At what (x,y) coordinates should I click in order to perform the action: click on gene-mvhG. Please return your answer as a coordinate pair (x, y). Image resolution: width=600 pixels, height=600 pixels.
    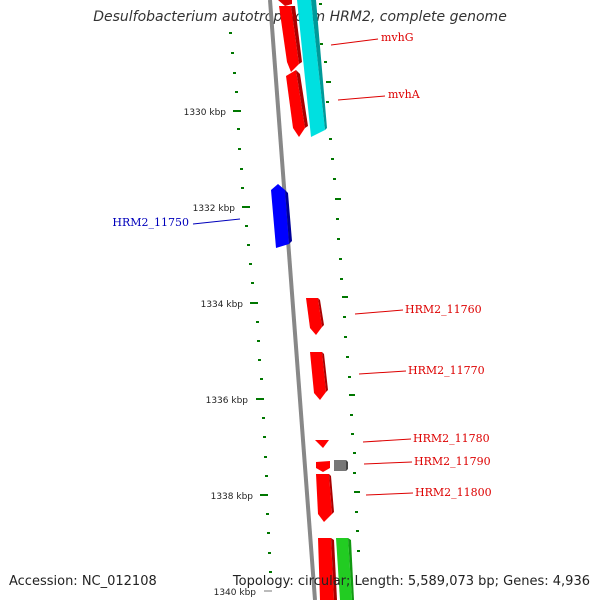
    Looking at the image, I should click on (290, 39).